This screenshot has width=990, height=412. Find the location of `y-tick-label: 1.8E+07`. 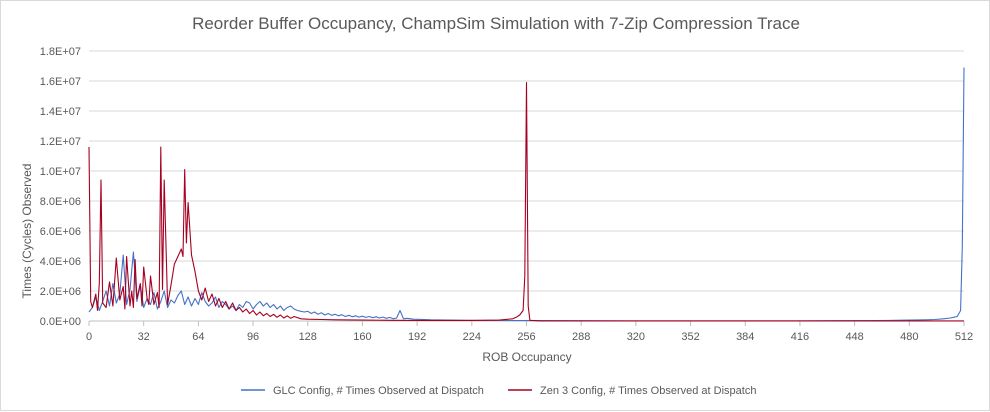

y-tick-label: 1.8E+07 is located at coordinates (60, 52).